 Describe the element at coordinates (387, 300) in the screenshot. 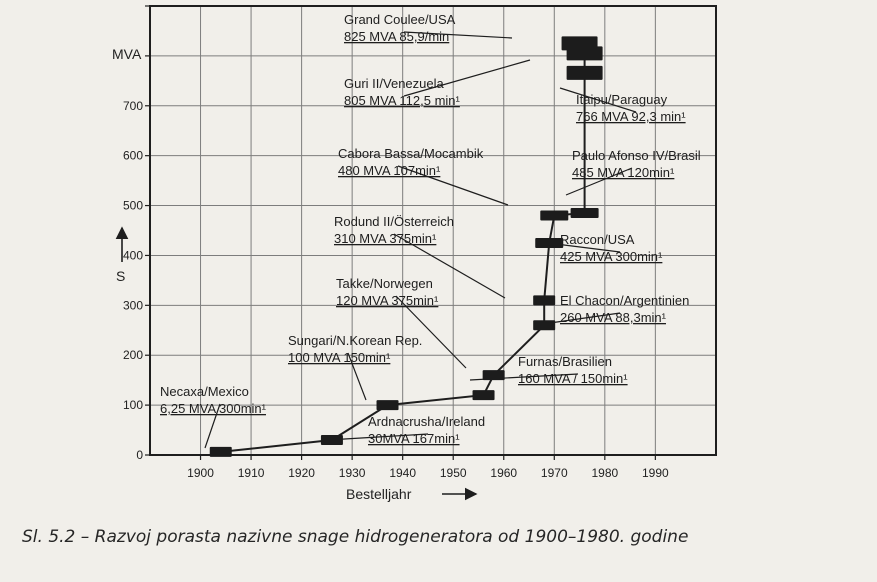

I see `annotation-value-3: 120 MVA 375min¹` at that location.